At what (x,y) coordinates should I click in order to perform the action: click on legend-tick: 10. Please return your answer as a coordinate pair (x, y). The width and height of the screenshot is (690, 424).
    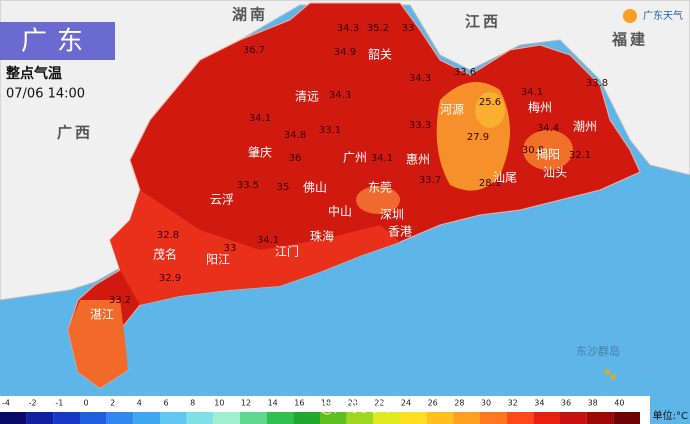
    Looking at the image, I should click on (219, 403).